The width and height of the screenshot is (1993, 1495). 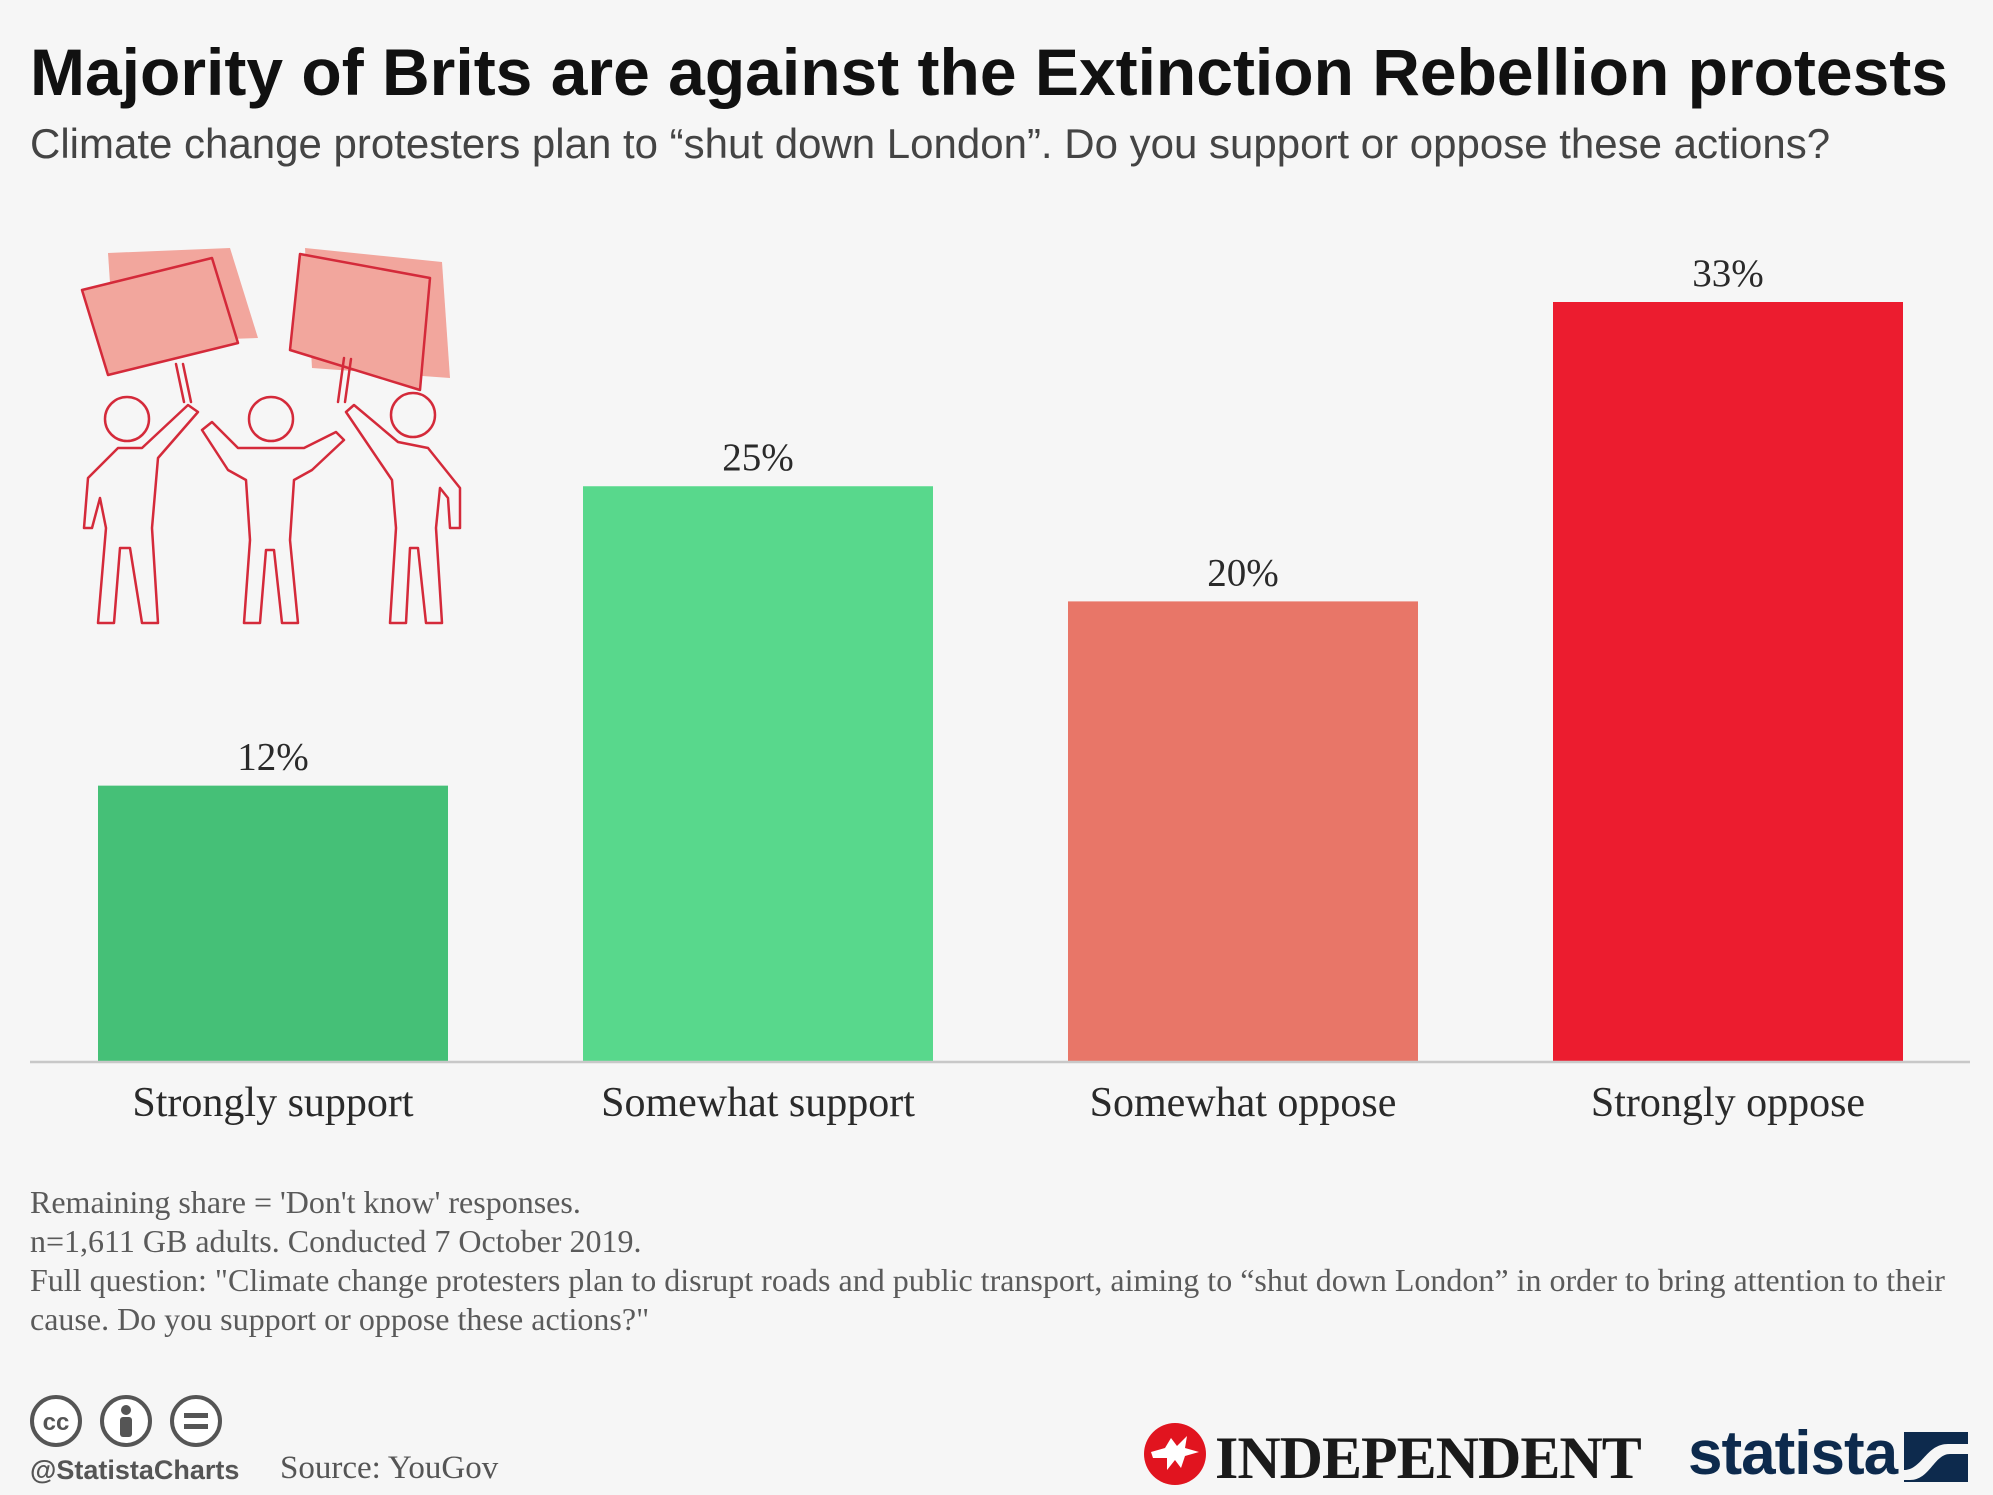 I want to click on value-label-somewhat-oppose: 20%, so click(x=1243, y=572).